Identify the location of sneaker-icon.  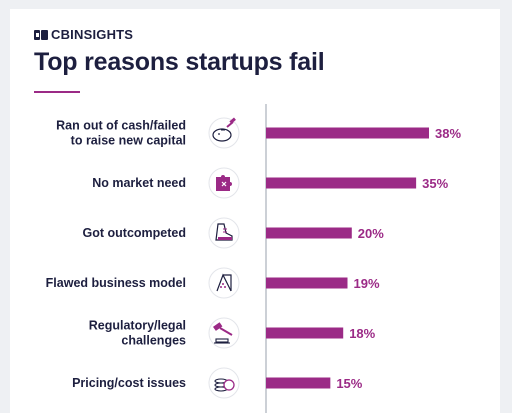
(224, 233).